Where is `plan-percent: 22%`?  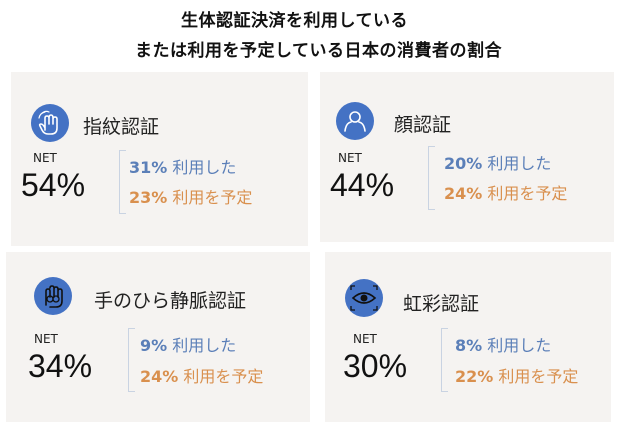
plan-percent: 22% is located at coordinates (474, 376).